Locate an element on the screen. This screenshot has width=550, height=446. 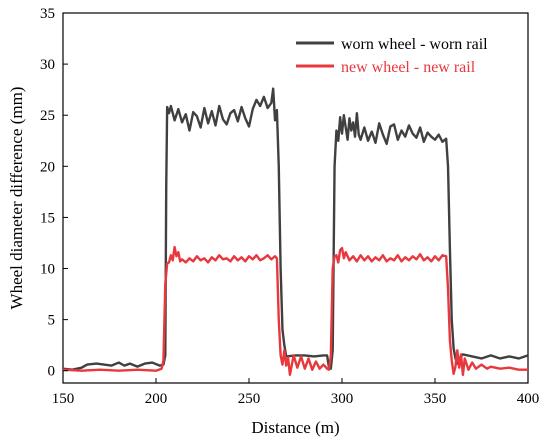
x-tick-label: 200 is located at coordinates (156, 399).